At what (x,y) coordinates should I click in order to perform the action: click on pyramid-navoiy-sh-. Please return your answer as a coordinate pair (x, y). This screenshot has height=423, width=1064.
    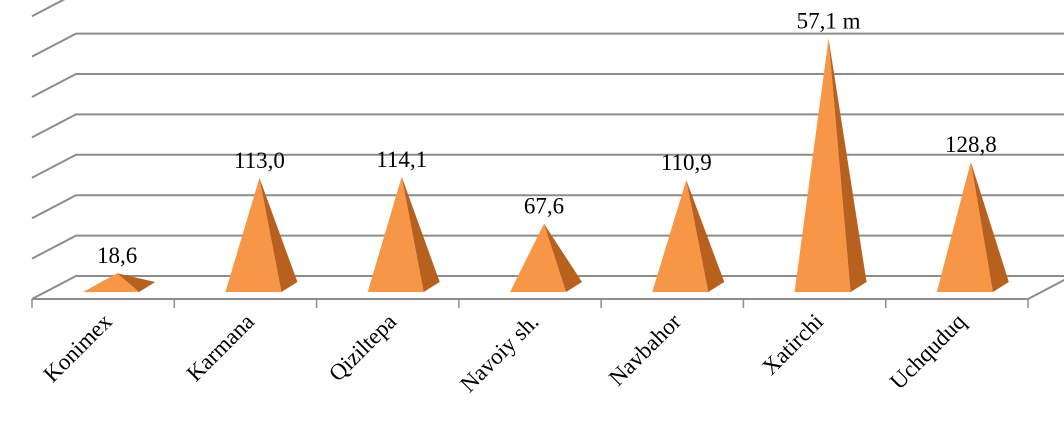
    Looking at the image, I should click on (546, 257).